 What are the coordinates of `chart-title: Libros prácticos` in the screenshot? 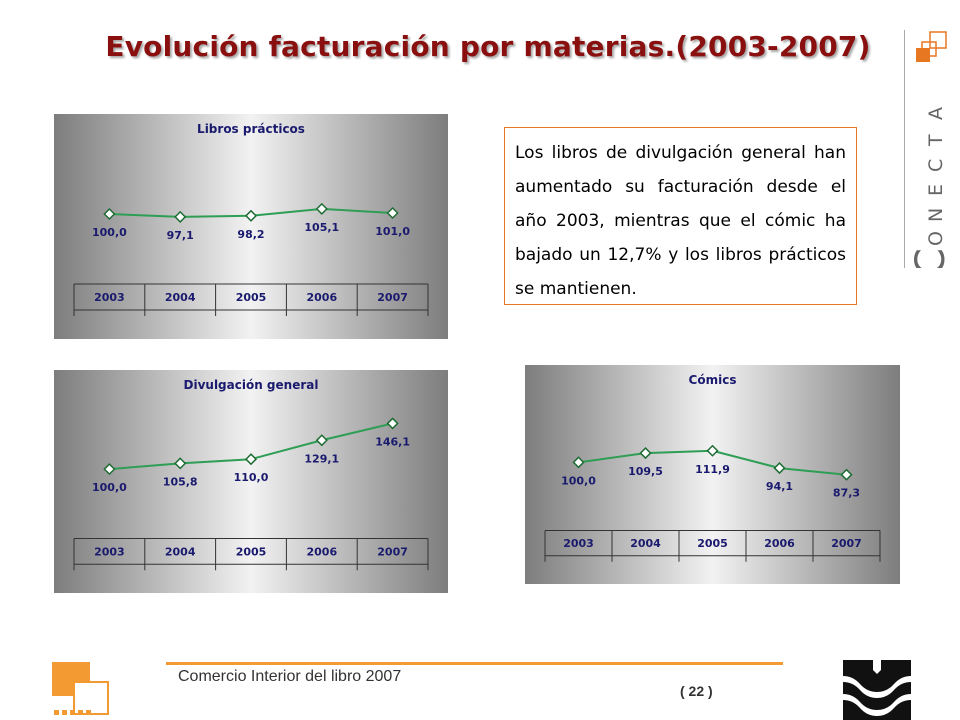 It's located at (251, 129).